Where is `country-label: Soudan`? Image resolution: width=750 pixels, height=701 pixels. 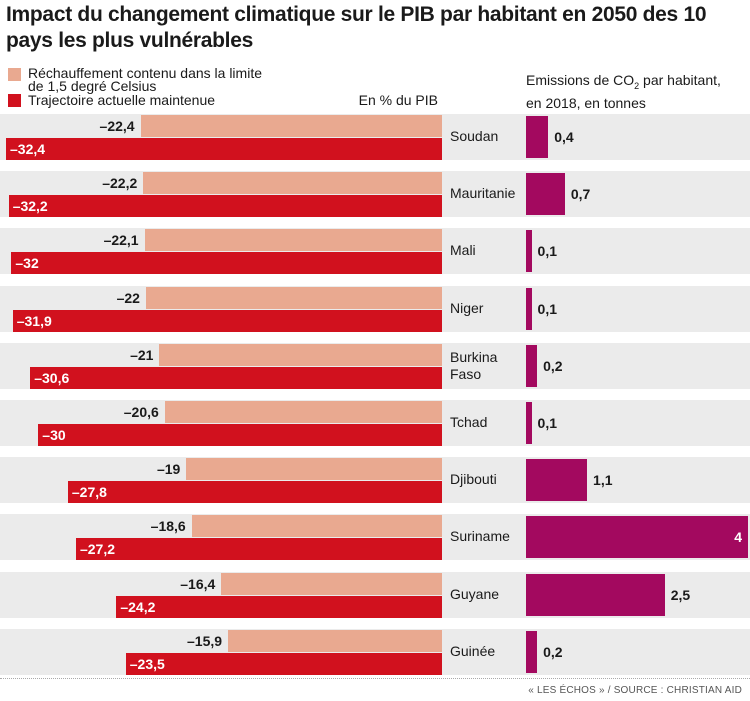 country-label: Soudan is located at coordinates (474, 136).